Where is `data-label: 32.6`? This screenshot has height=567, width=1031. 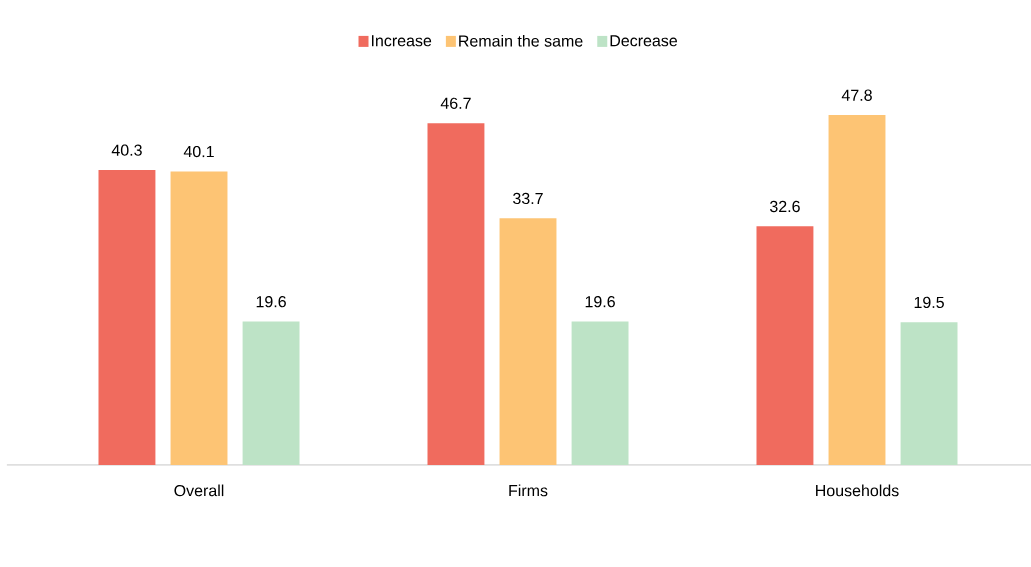
data-label: 32.6 is located at coordinates (784, 206).